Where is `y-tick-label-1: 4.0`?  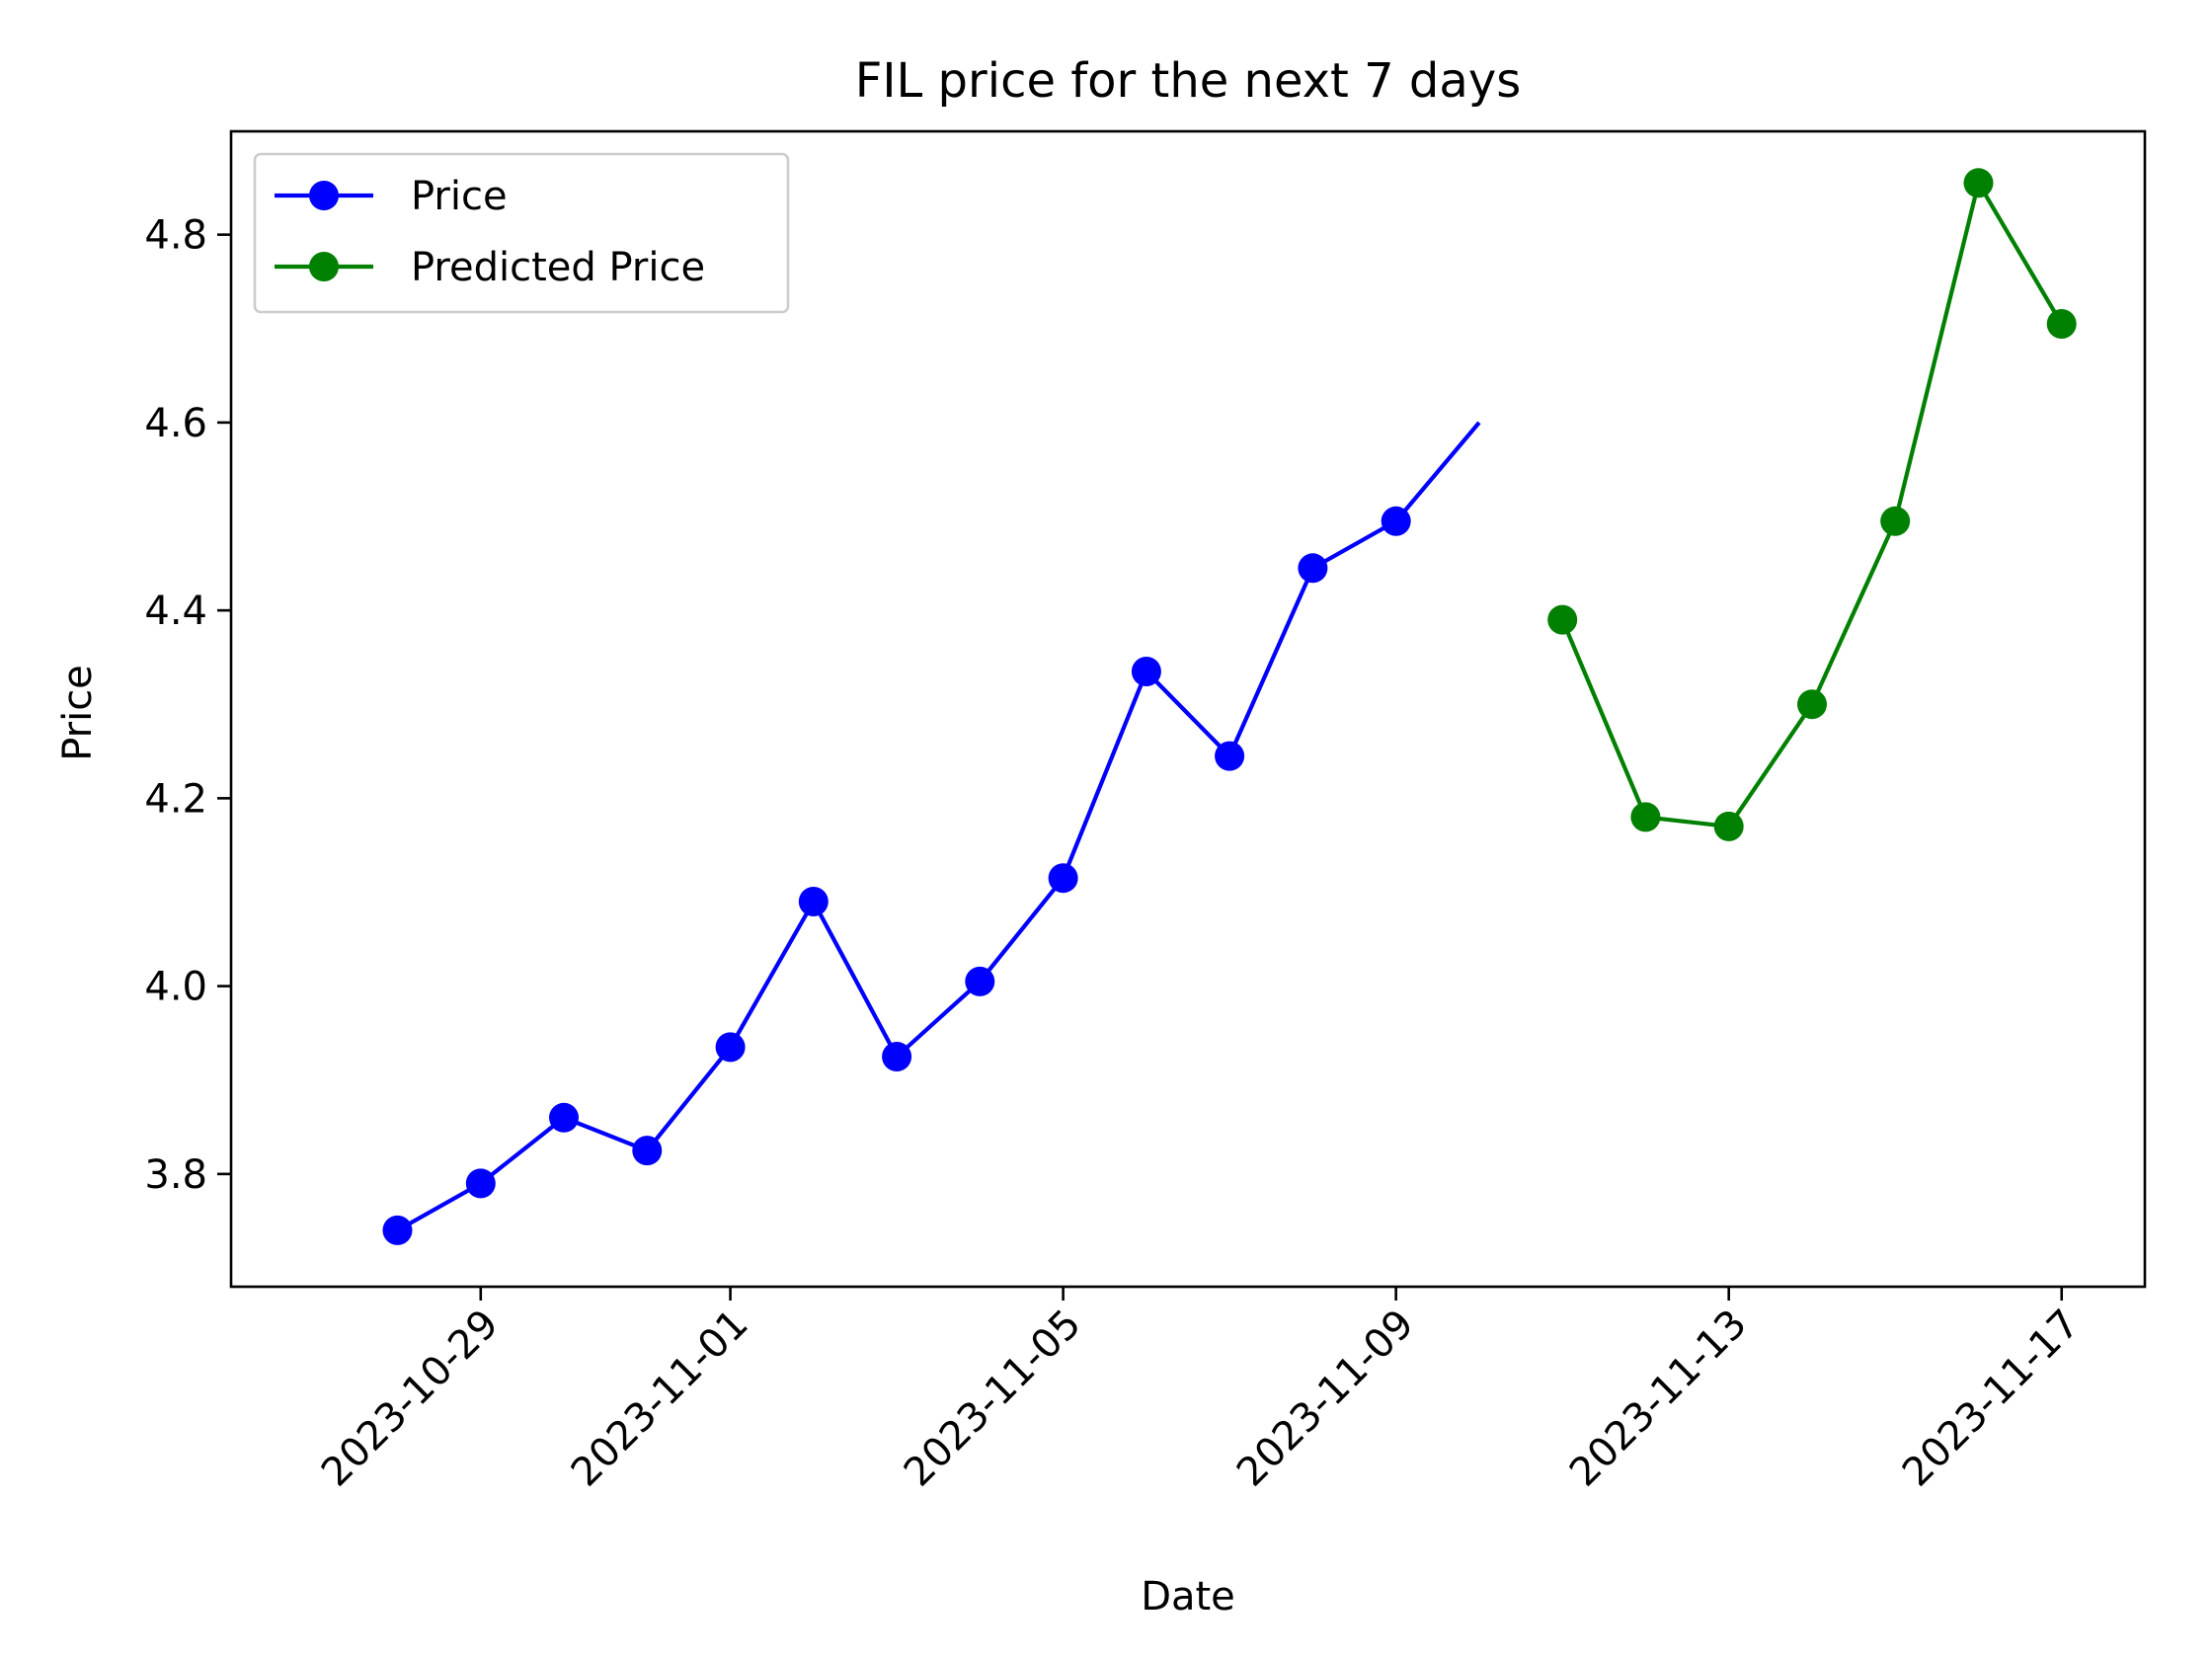
y-tick-label-1: 4.0 is located at coordinates (176, 988).